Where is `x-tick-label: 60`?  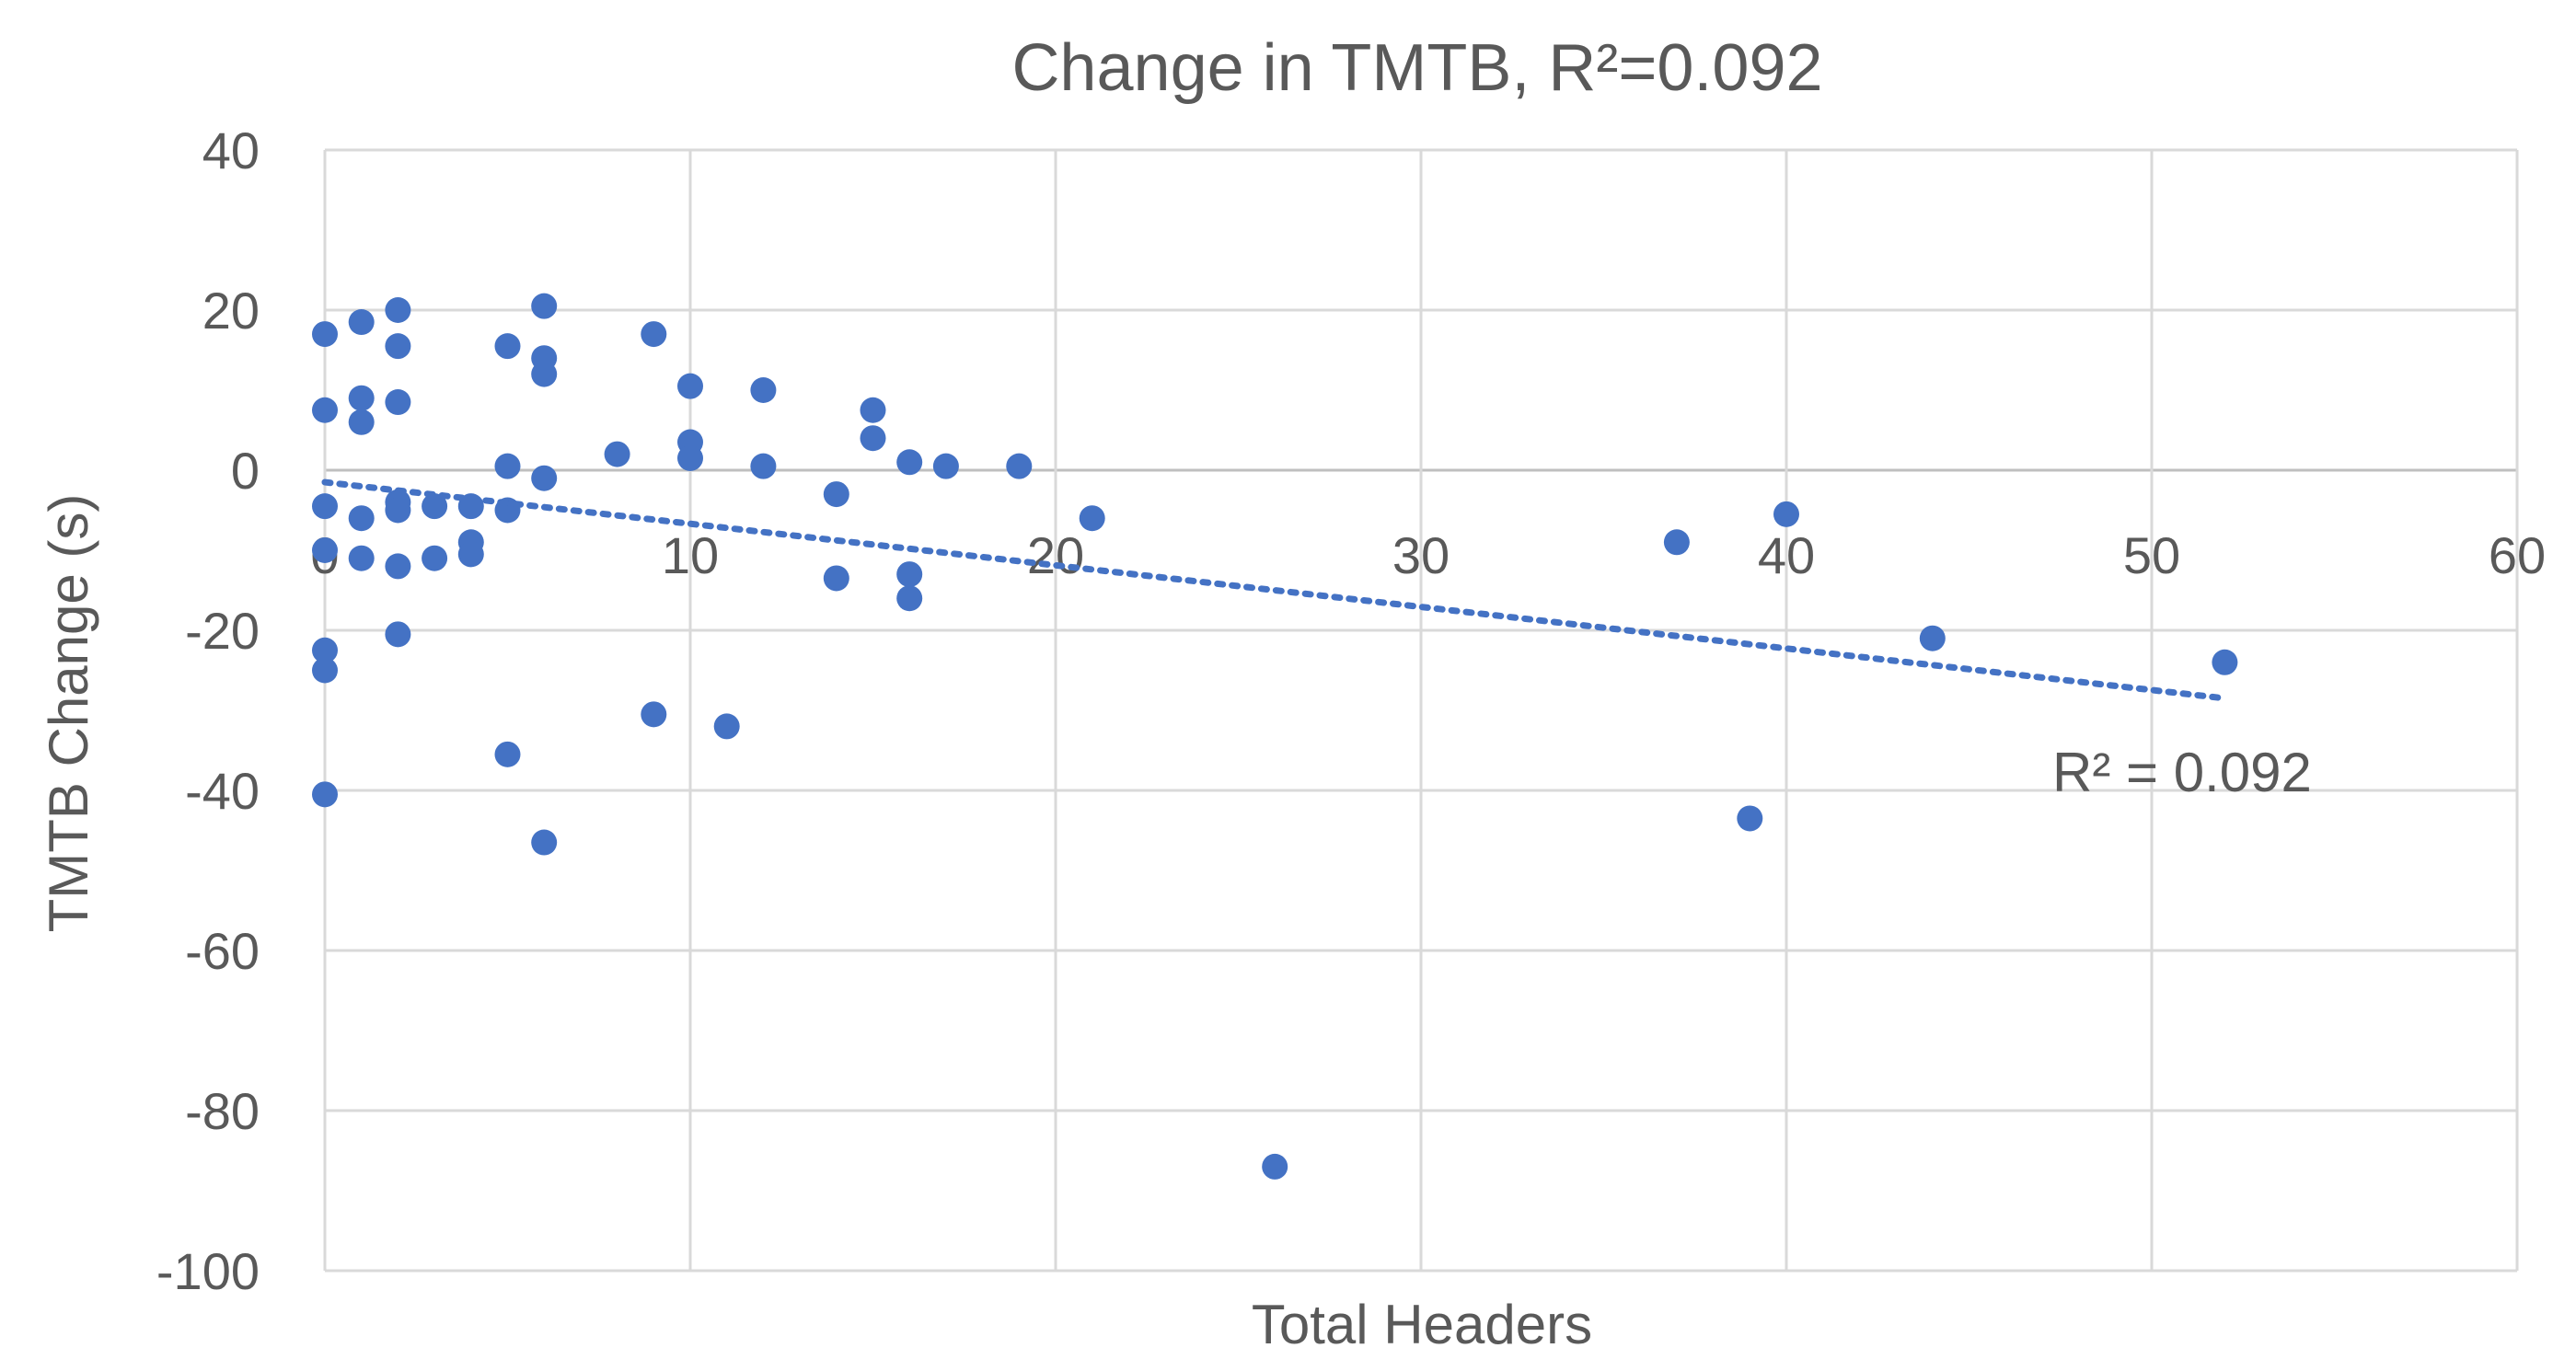
x-tick-label: 60 is located at coordinates (2517, 555).